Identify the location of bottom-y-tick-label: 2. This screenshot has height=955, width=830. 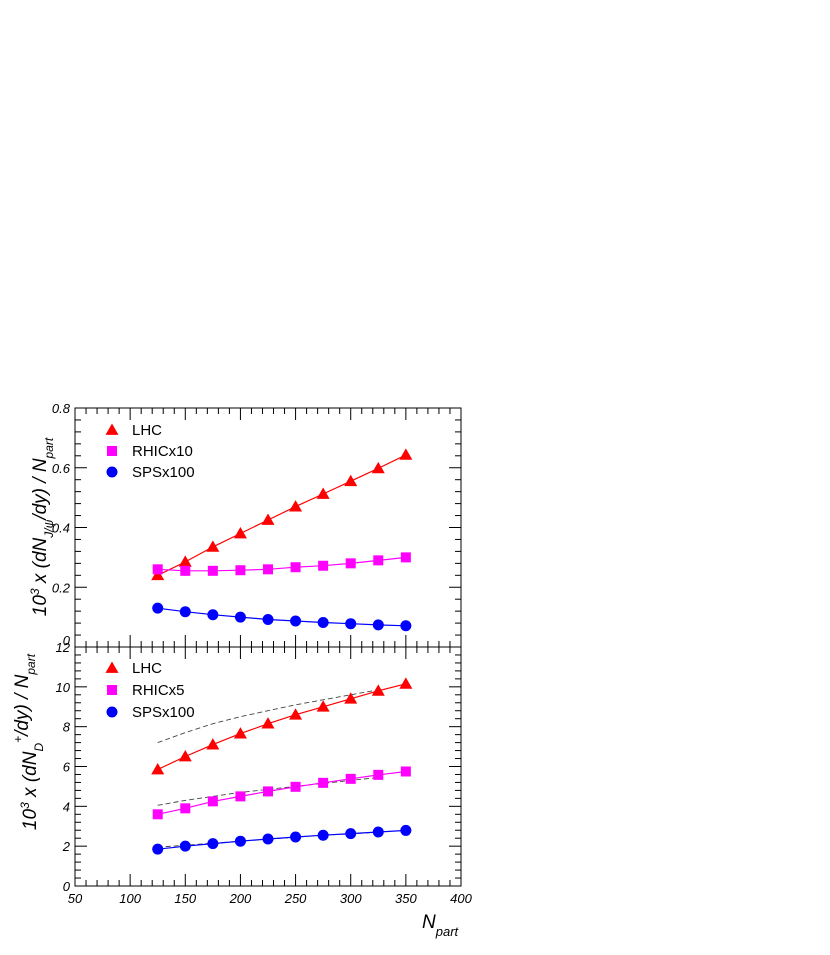
(66, 846).